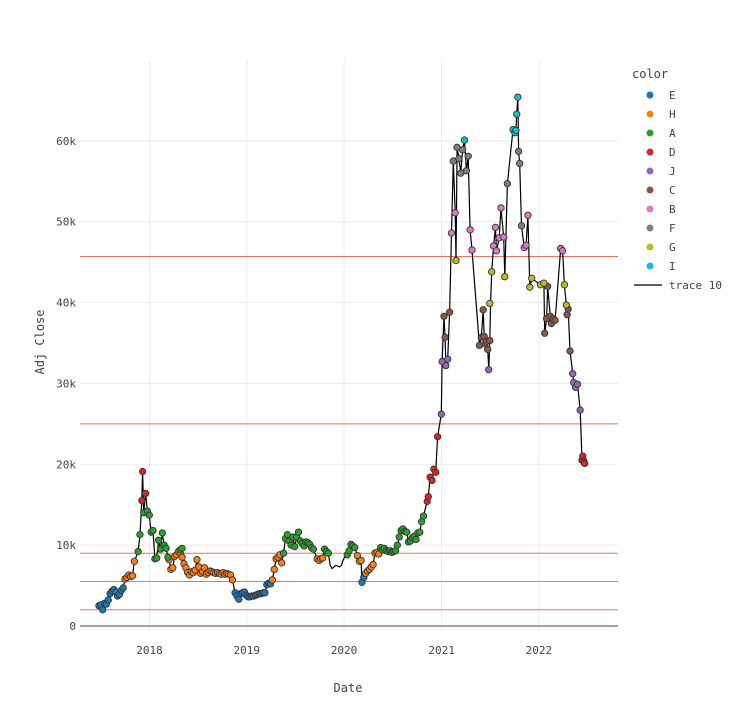 This screenshot has height=720, width=744. Describe the element at coordinates (672, 266) in the screenshot. I see `legend-label: I` at that location.